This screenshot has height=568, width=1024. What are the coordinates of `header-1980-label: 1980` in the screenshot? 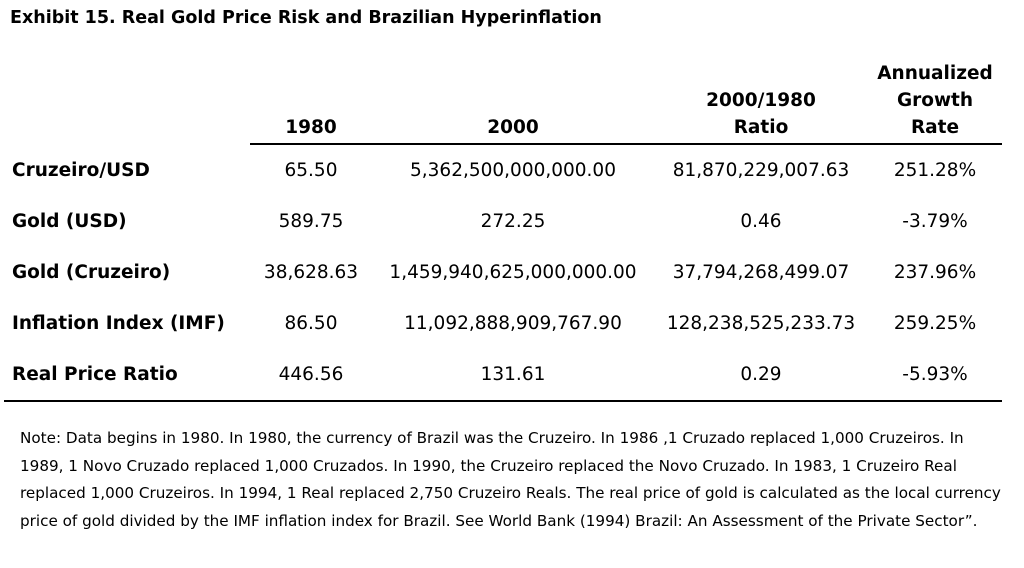 It's located at (311, 127).